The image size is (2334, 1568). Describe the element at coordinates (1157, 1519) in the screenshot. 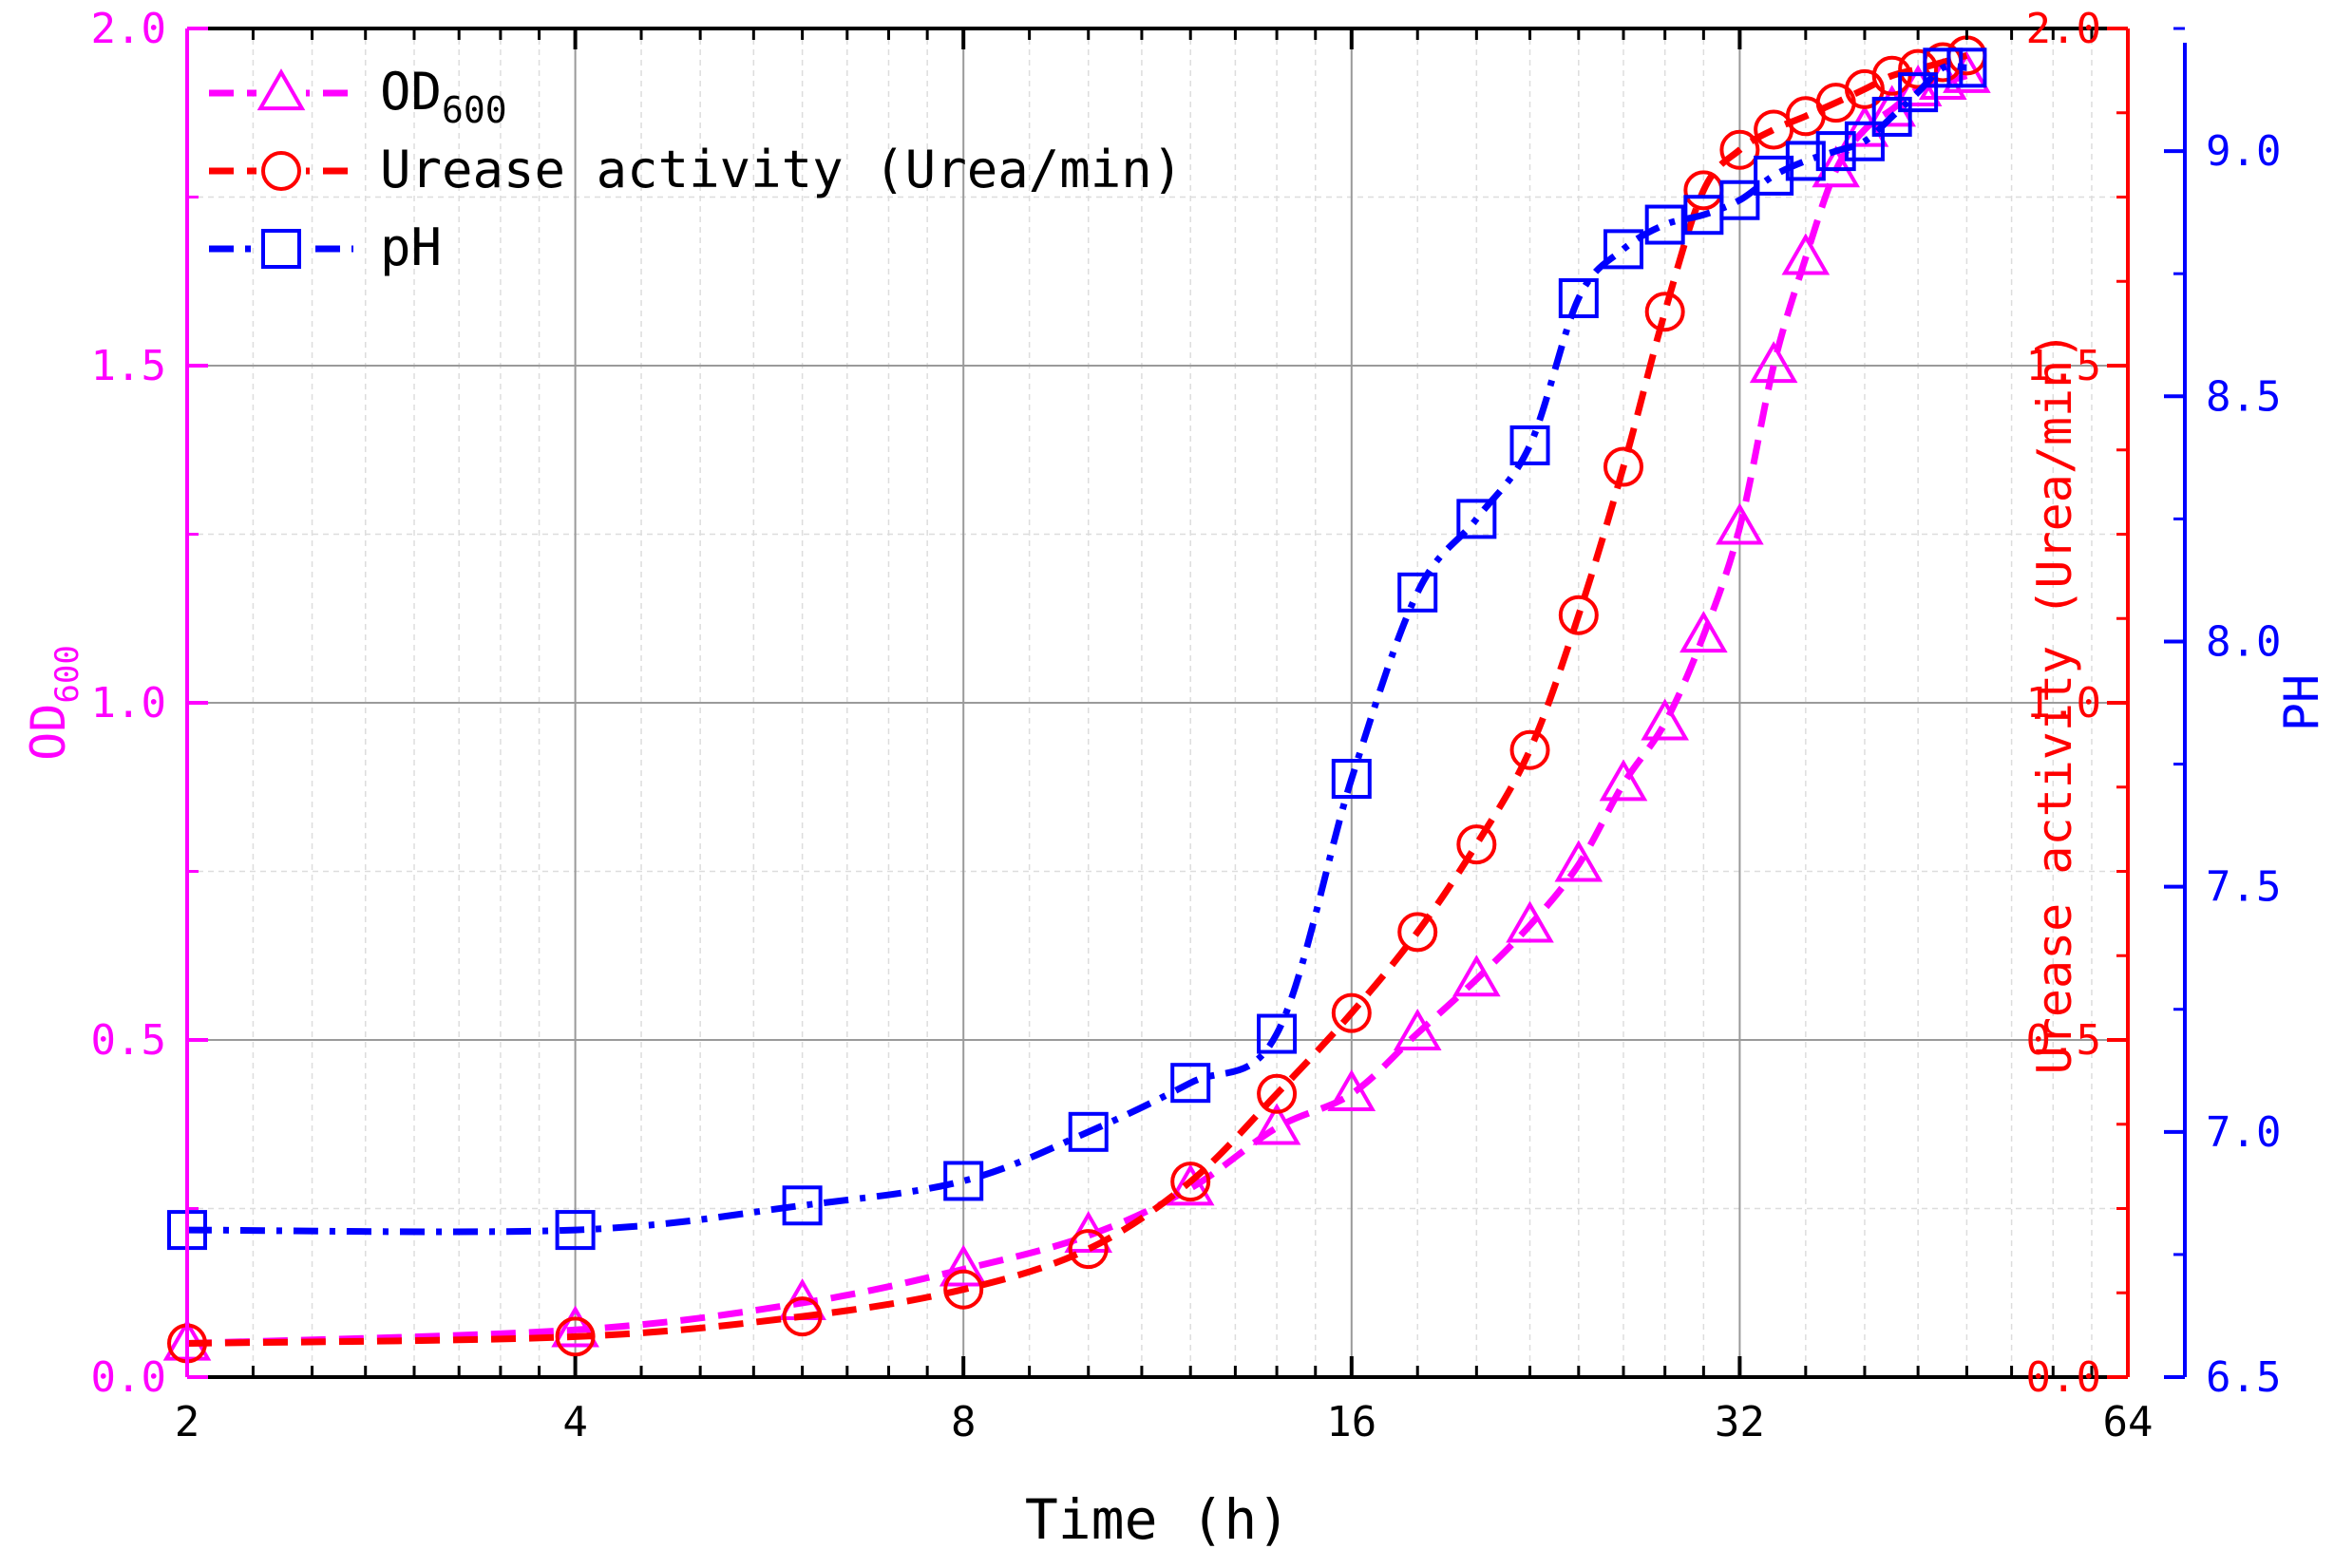

I see `x-axis-title: Time (h)` at that location.